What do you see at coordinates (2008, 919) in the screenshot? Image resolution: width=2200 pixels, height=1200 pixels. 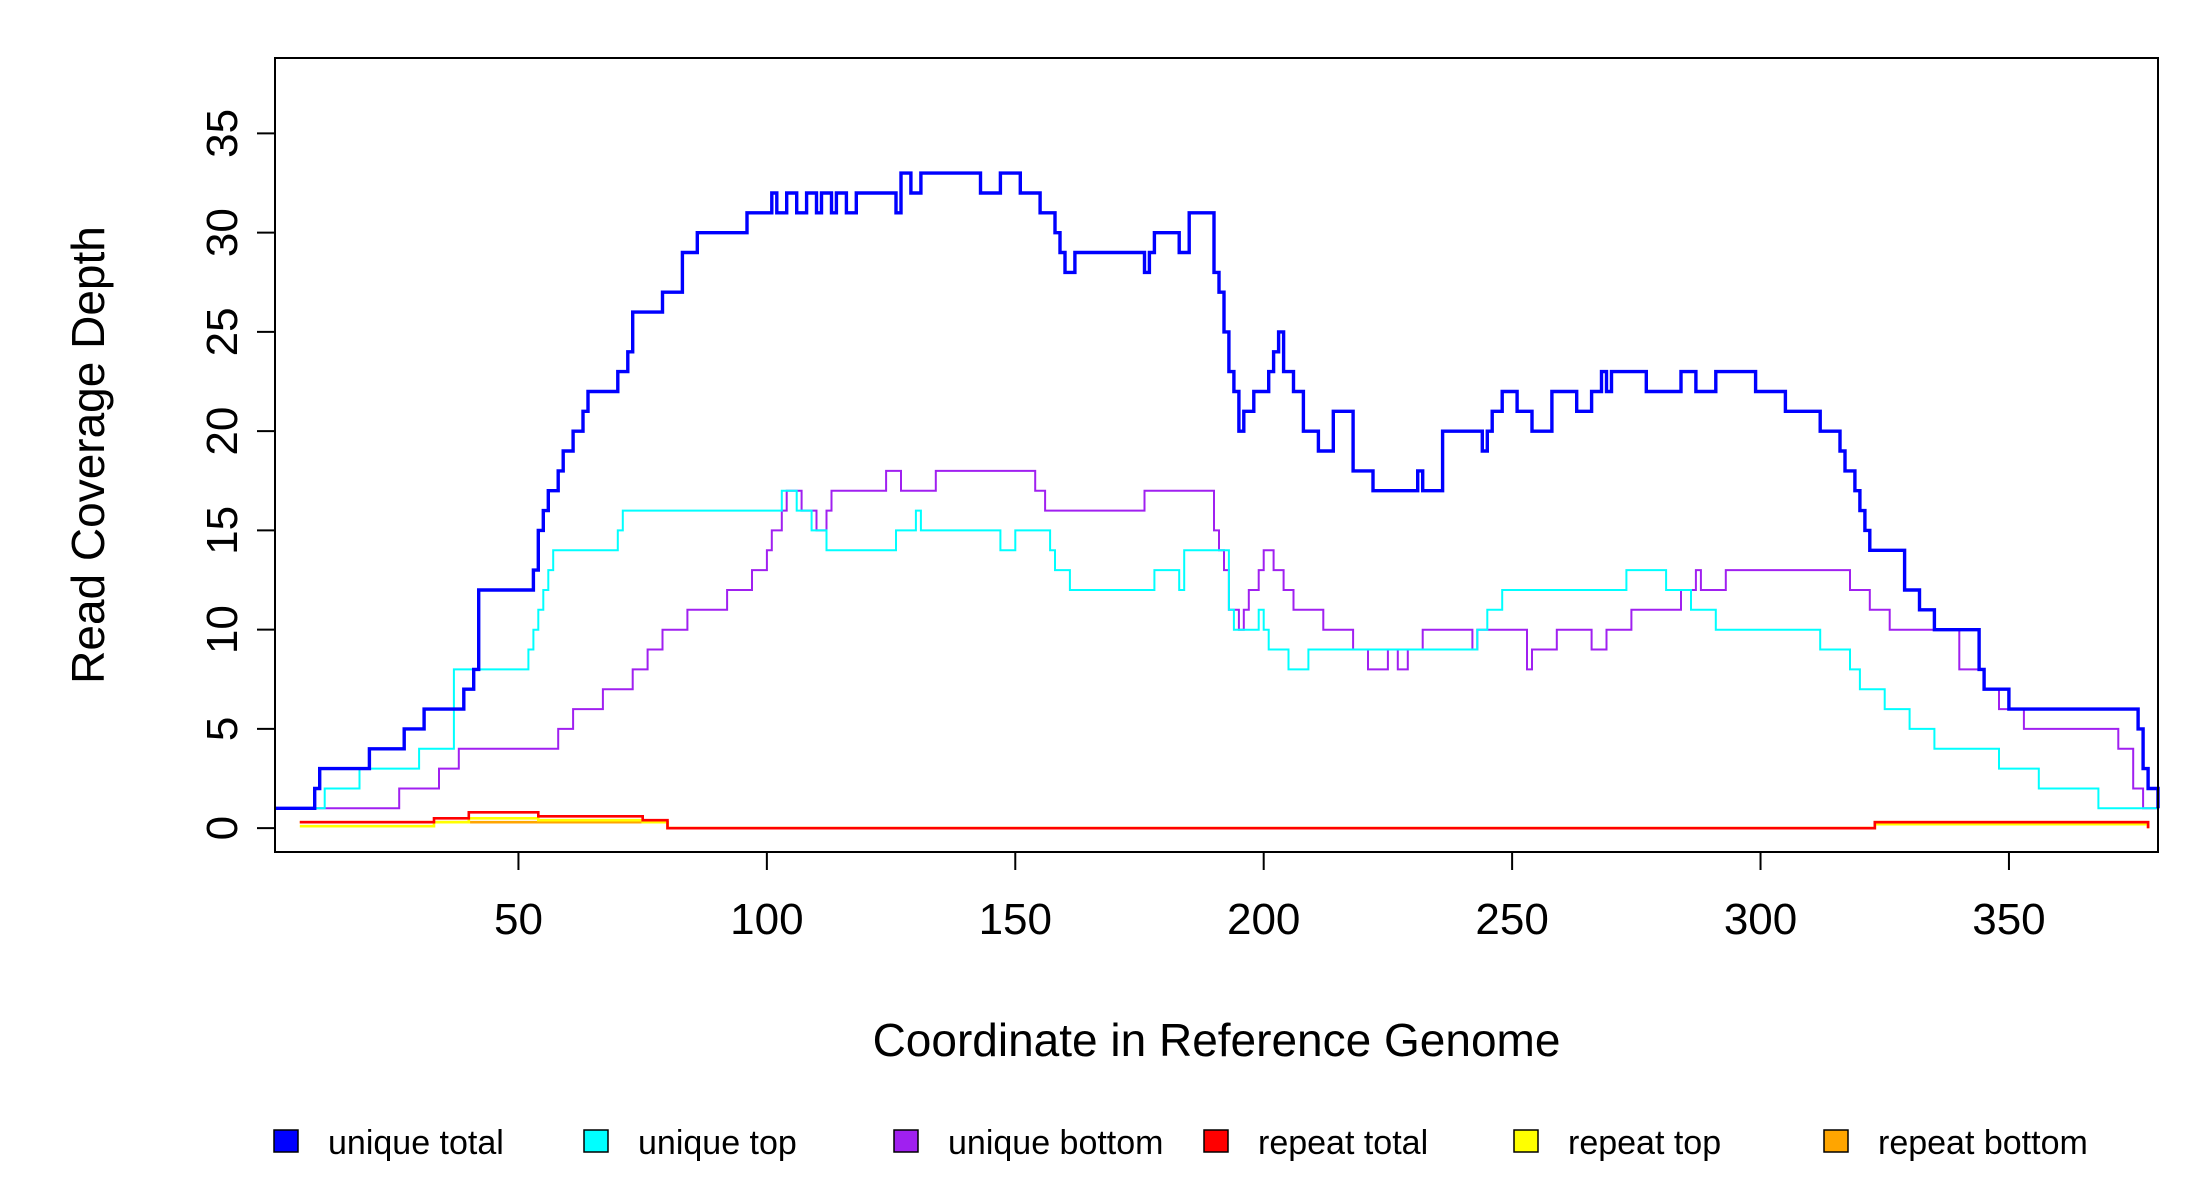 I see `x-tick-label: 350` at bounding box center [2008, 919].